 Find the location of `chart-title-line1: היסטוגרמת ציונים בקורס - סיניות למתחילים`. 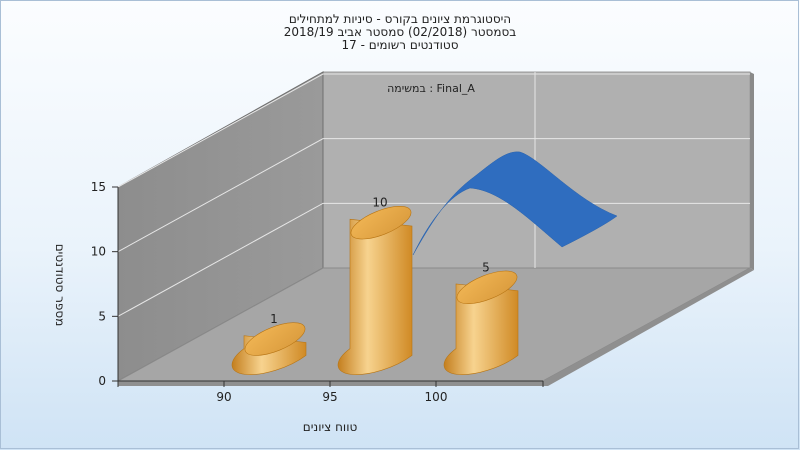

chart-title-line1: היסטוגרמת ציונים בקורס - סיניות למתחילים is located at coordinates (400, 19).